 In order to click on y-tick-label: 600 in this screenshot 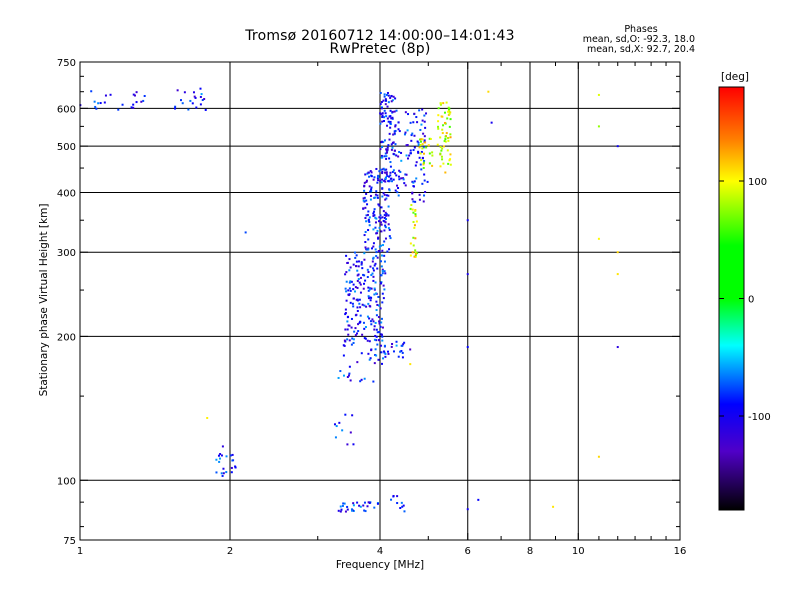, I will do `click(66, 109)`.